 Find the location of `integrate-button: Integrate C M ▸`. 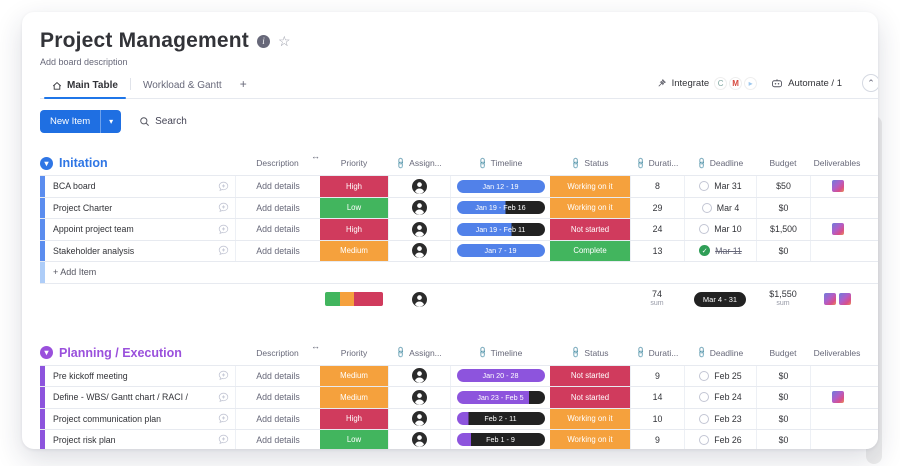

integrate-button: Integrate C M ▸ is located at coordinates (707, 83).